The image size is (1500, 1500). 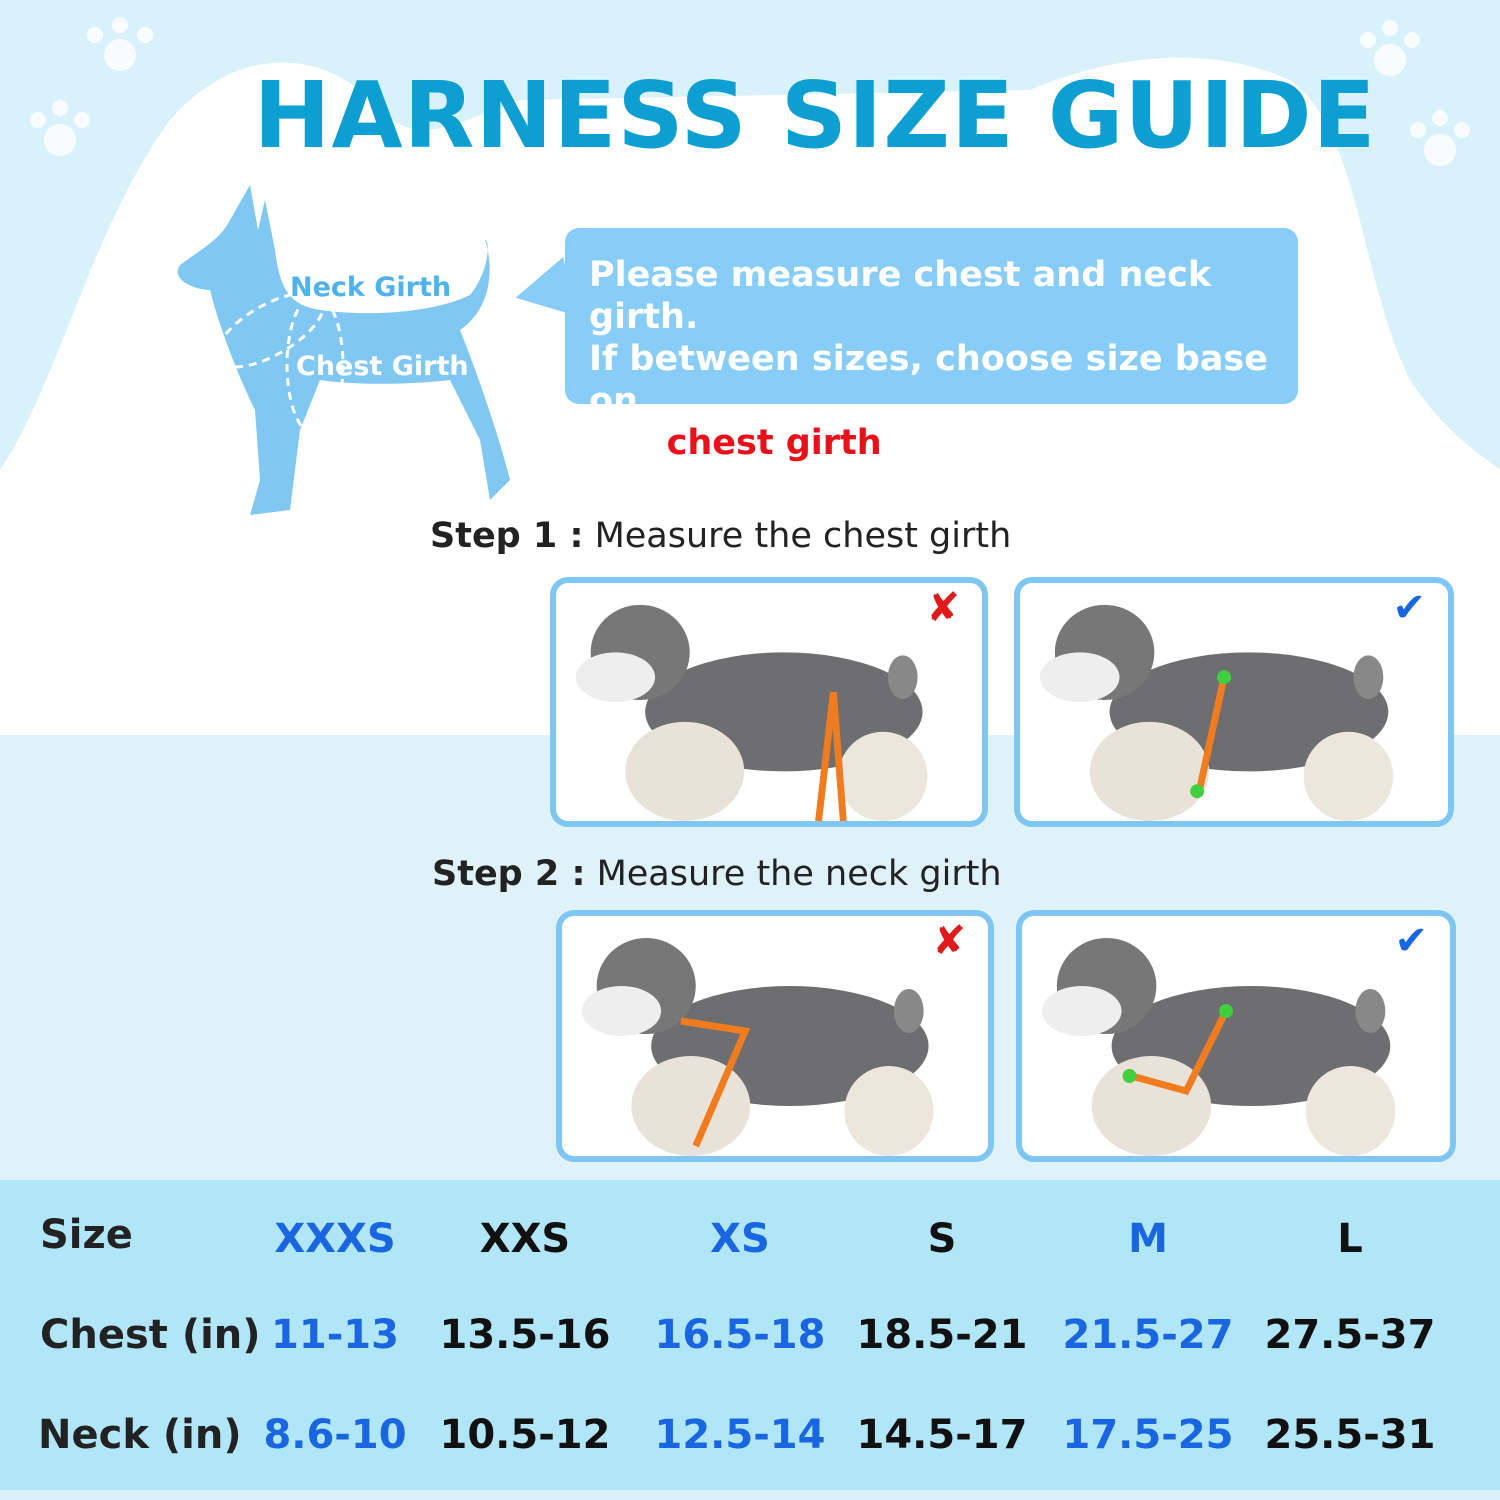 What do you see at coordinates (343, 350) in the screenshot?
I see `dog-silhouette-diagram: Neck Girth Chest Girth` at bounding box center [343, 350].